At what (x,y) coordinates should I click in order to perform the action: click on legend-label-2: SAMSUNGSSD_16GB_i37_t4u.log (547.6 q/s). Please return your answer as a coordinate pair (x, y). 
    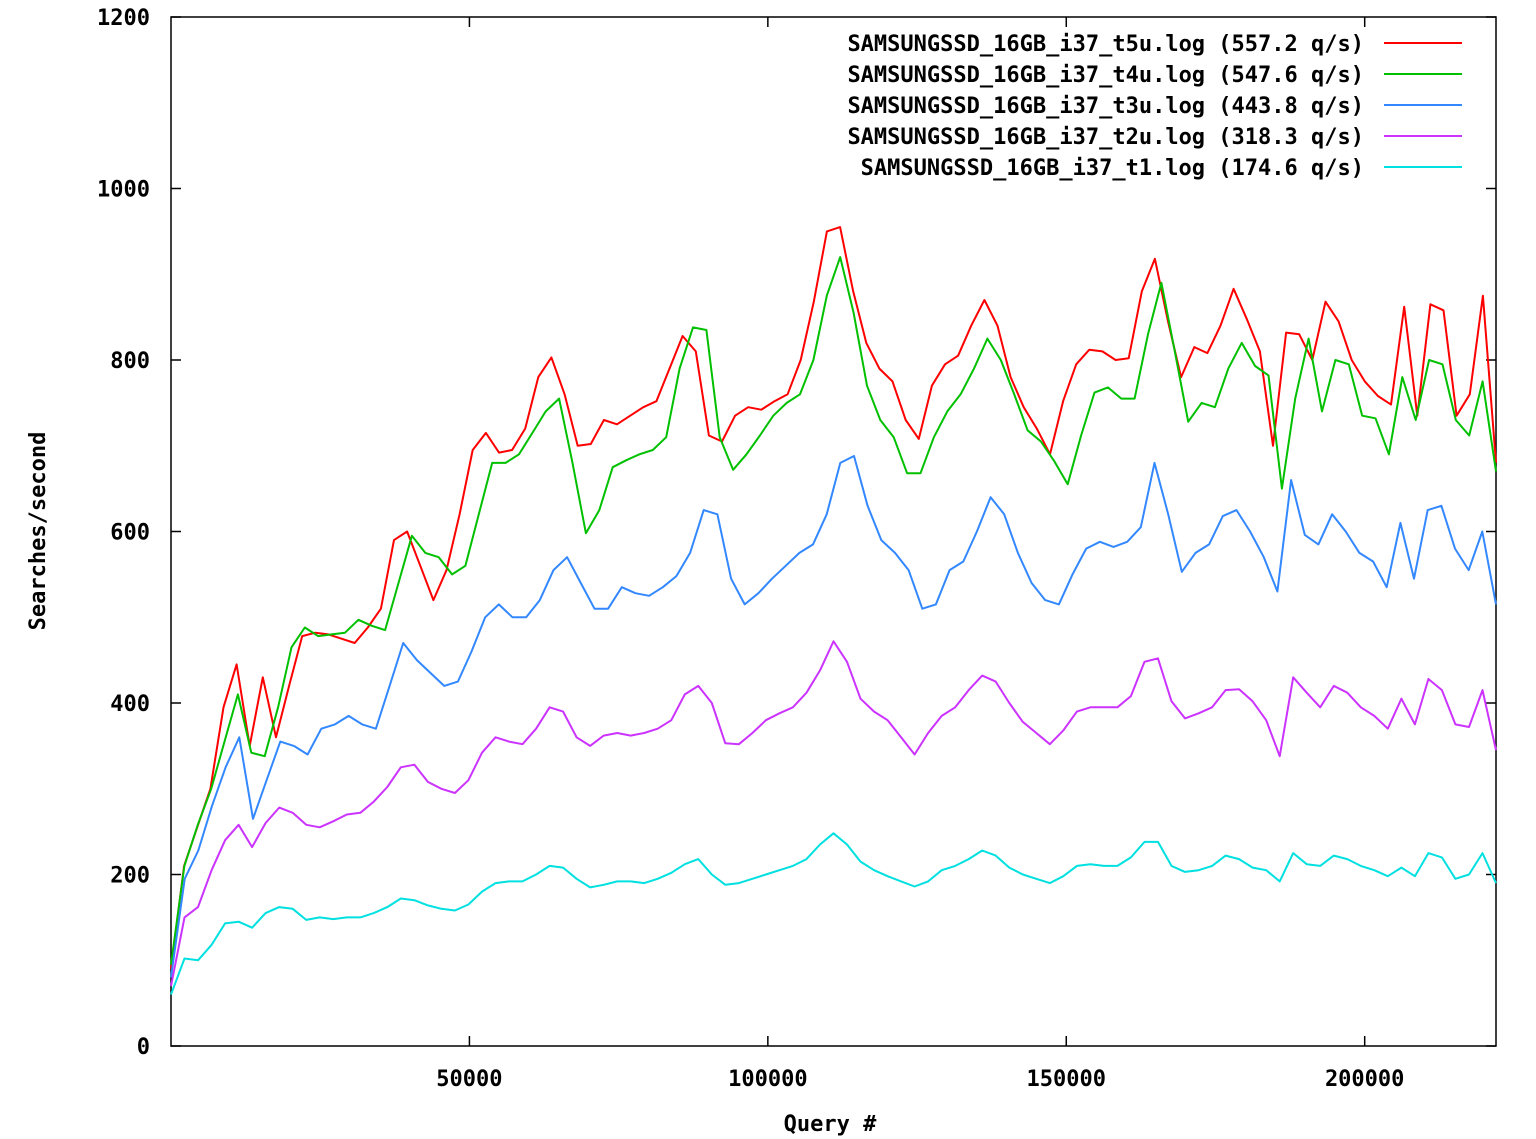
    Looking at the image, I should click on (1105, 75).